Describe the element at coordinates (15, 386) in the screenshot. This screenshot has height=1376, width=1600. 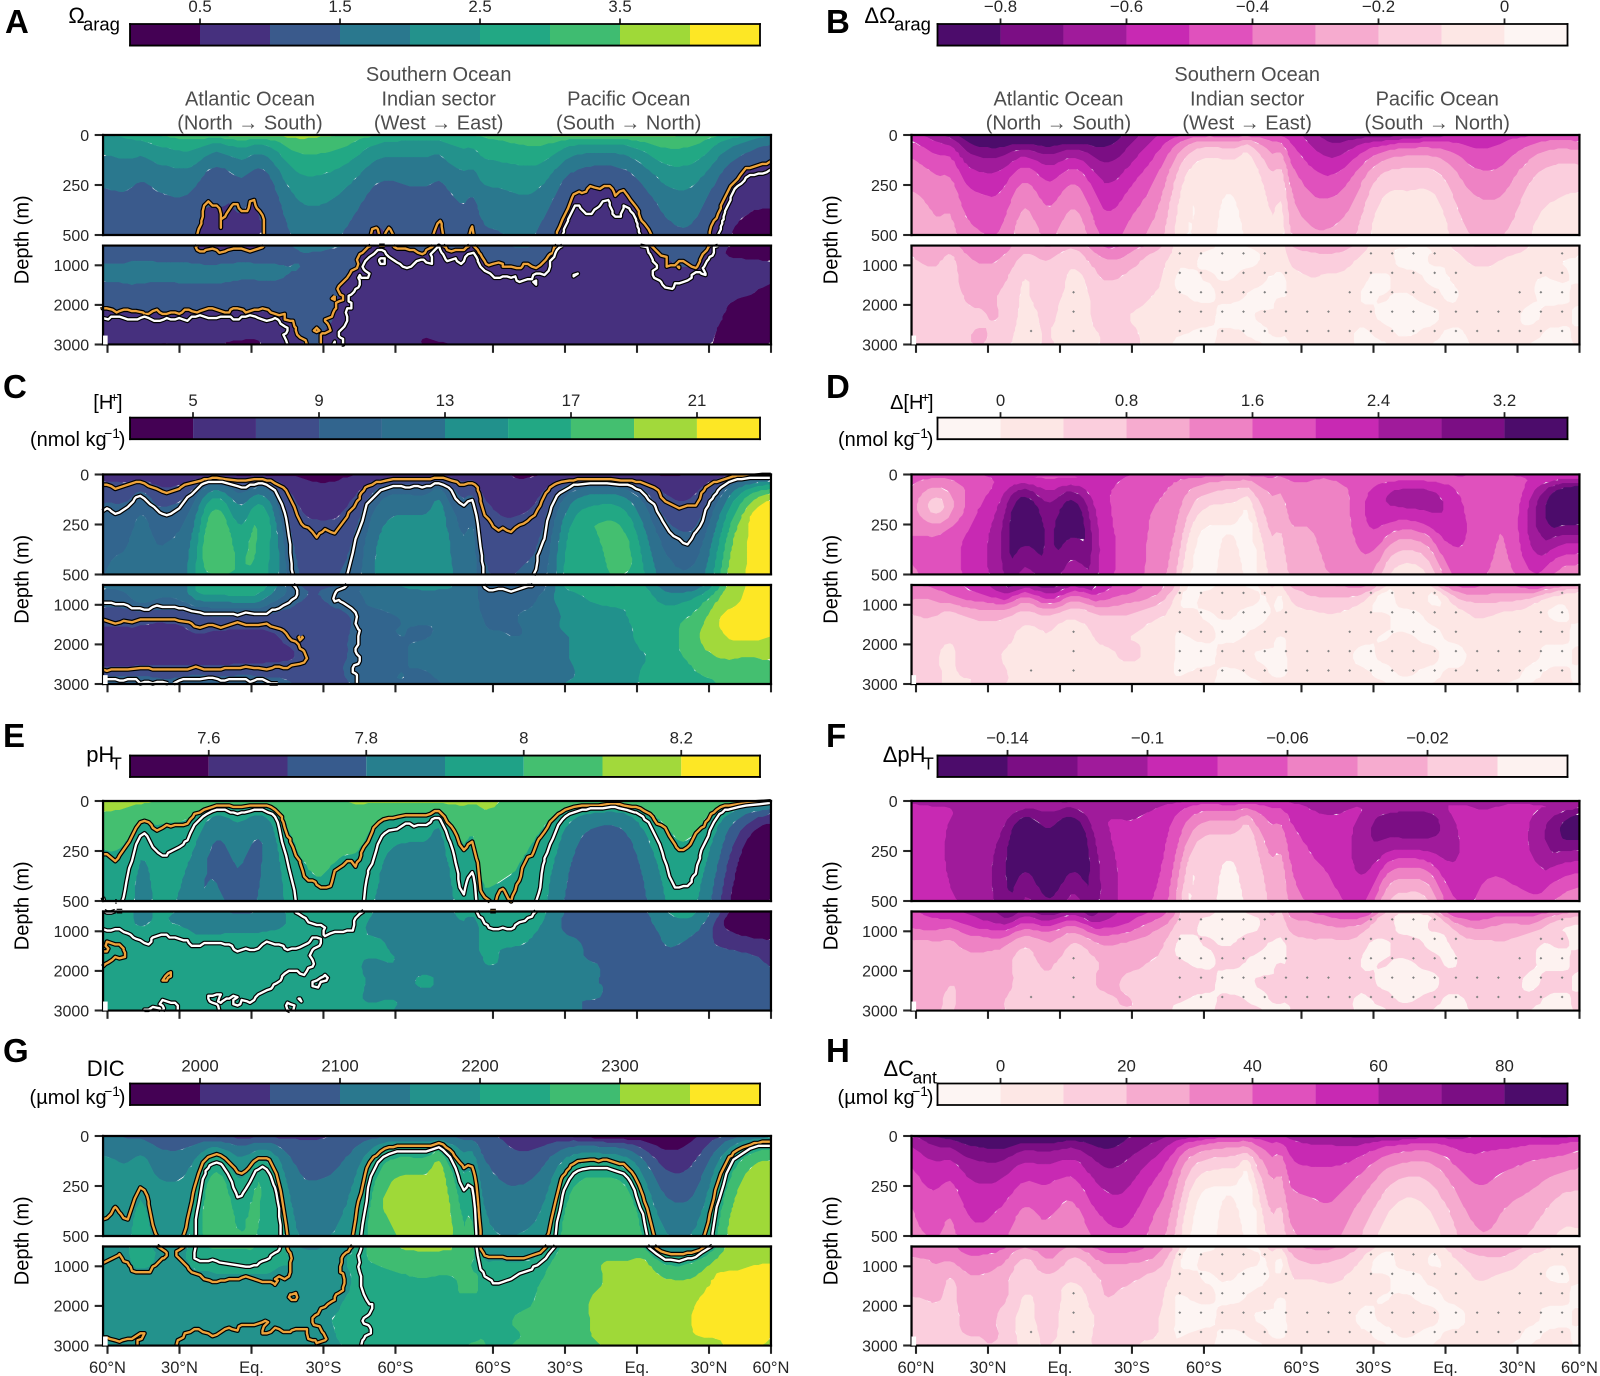
I see `svg-text: C` at that location.